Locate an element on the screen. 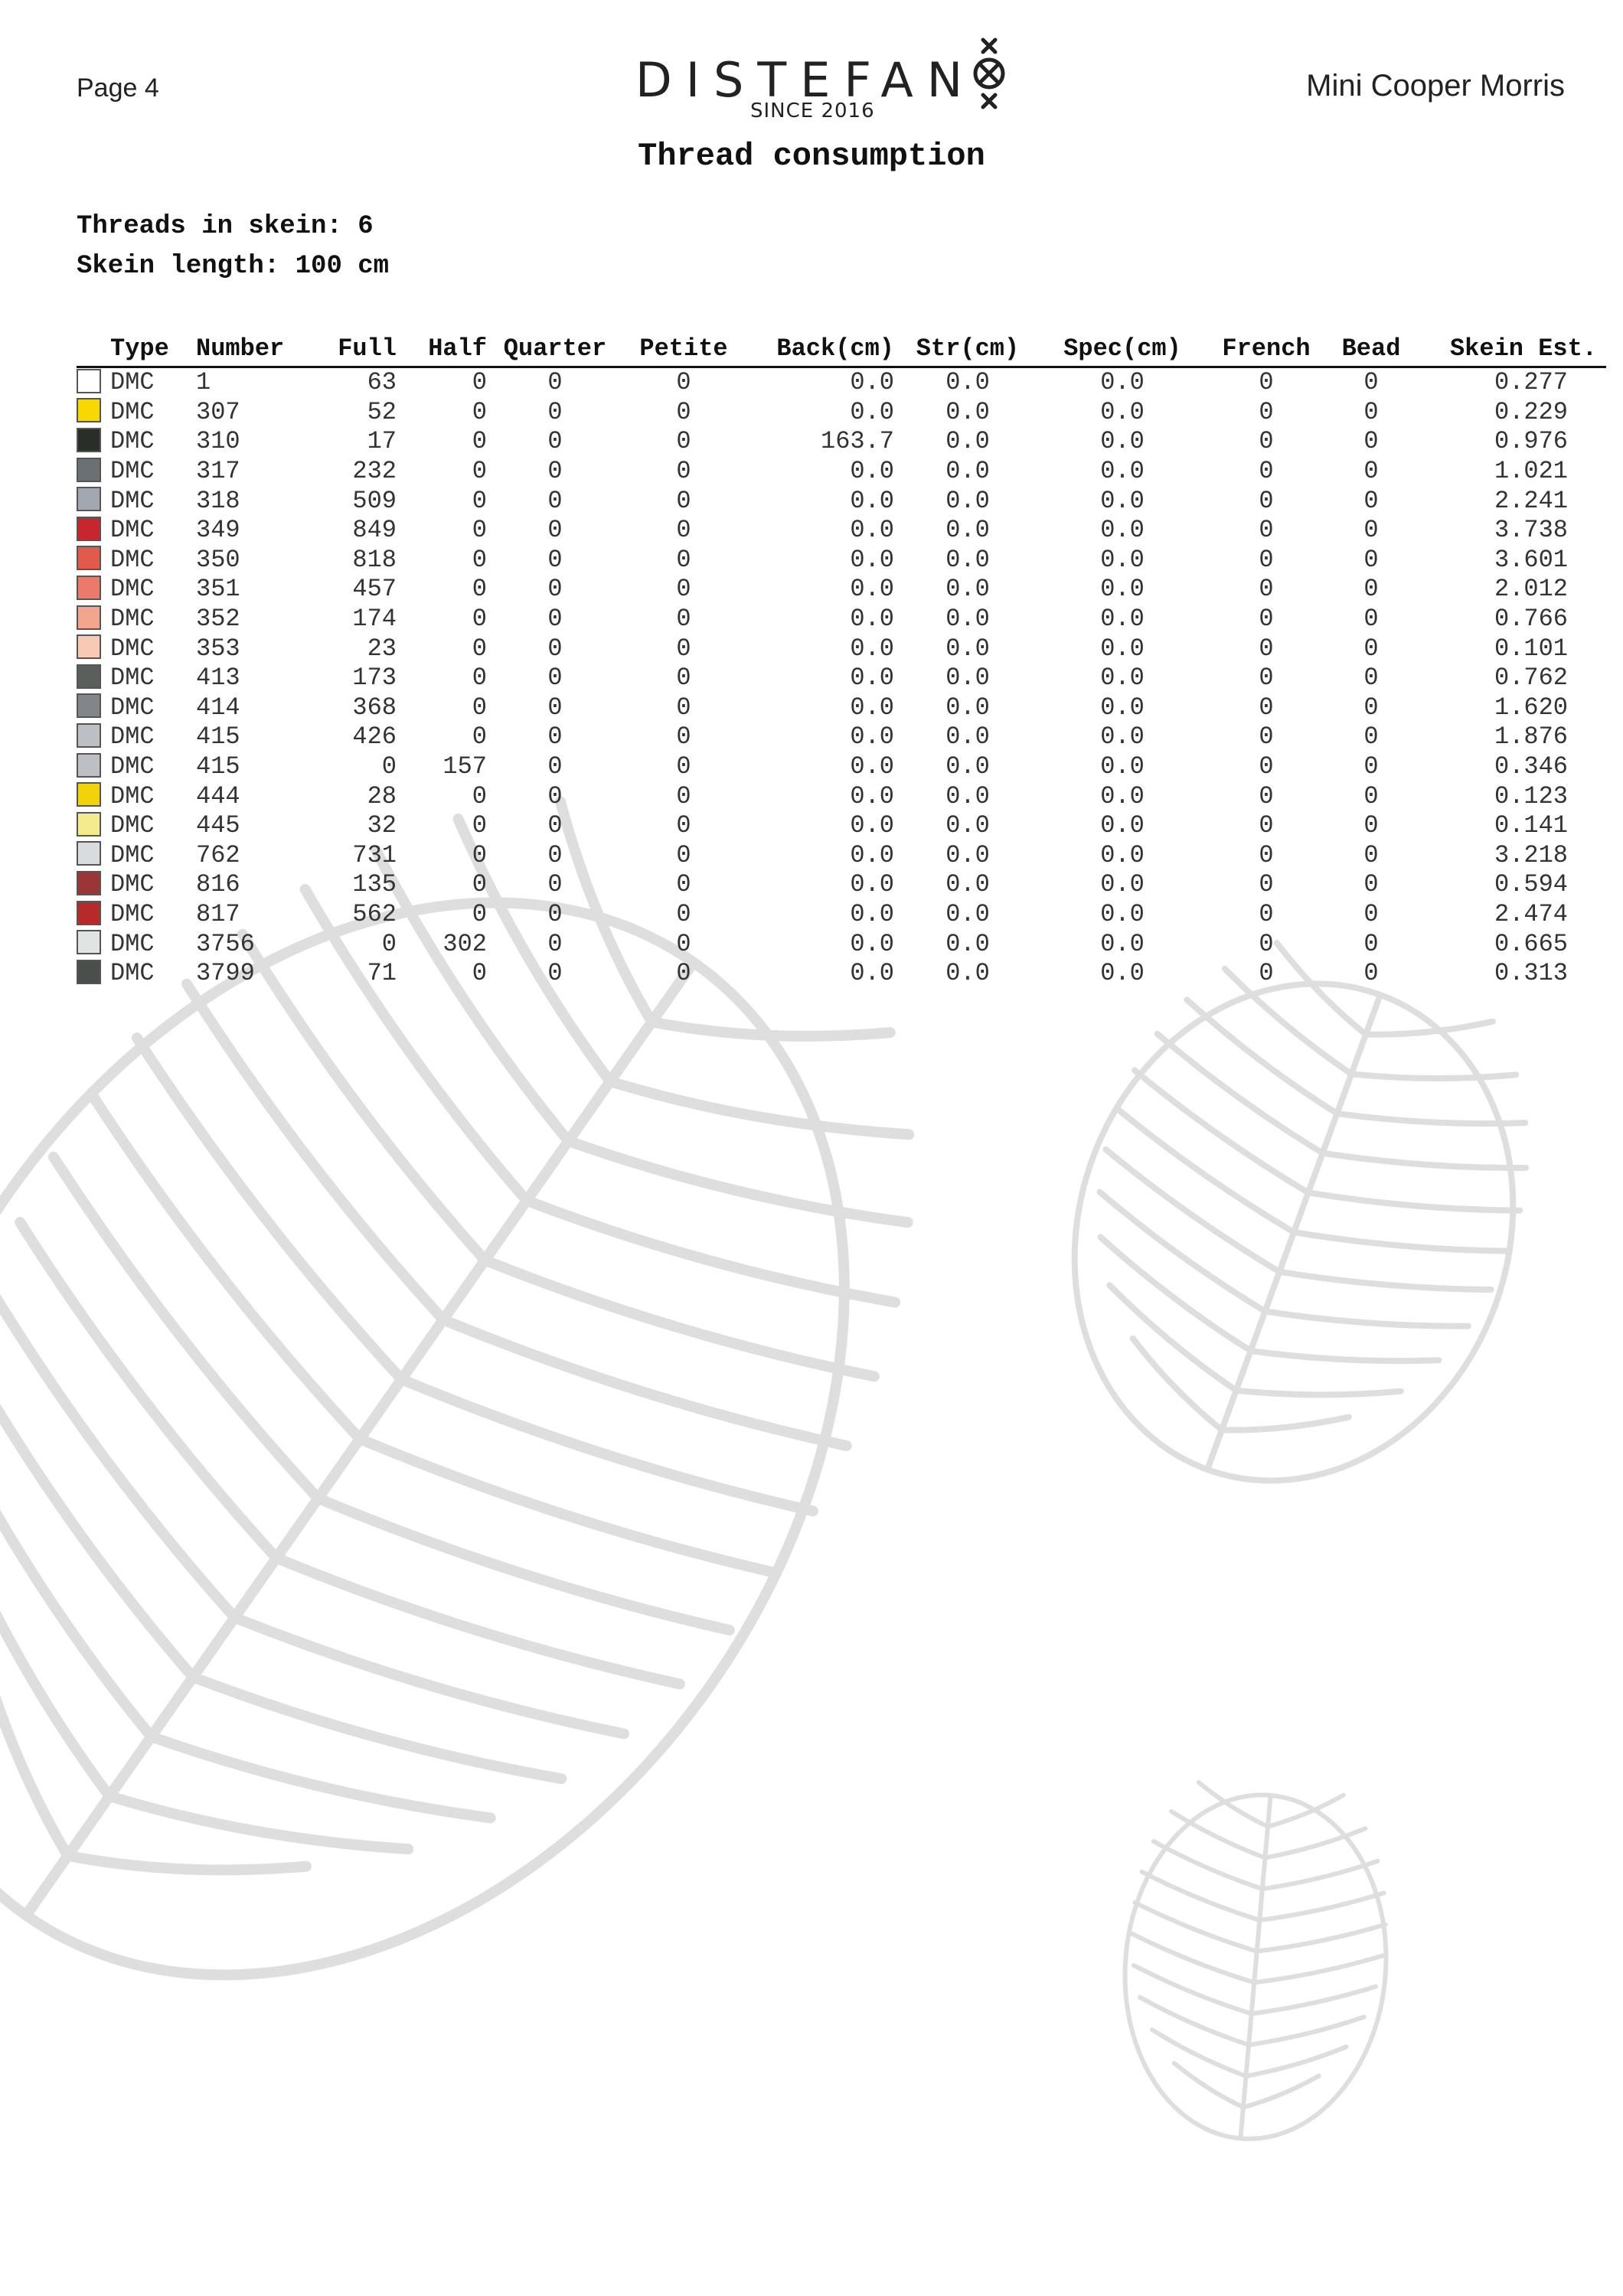 This screenshot has height=2296, width=1623. table-row: DMC 415 0 157 0 0 0.0 0.0 0.0 0 0 0.346 is located at coordinates (841, 767).